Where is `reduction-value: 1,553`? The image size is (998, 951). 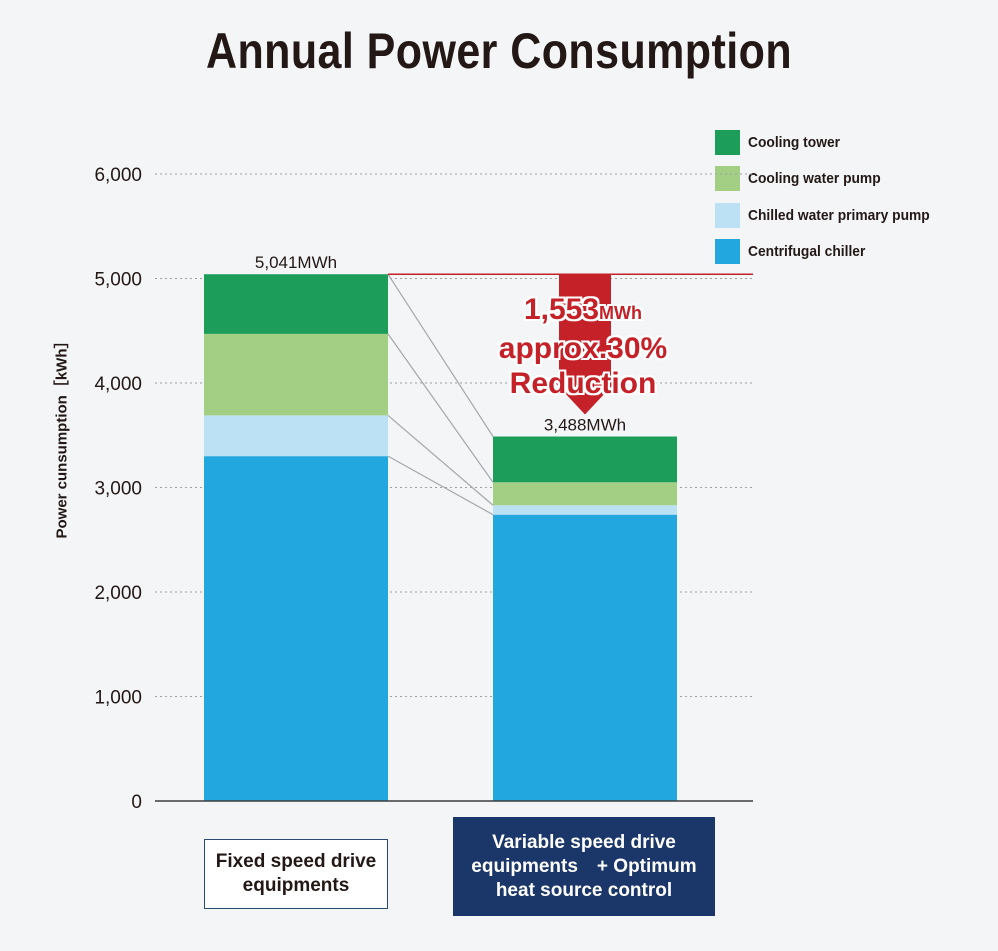 reduction-value: 1,553 is located at coordinates (561, 309).